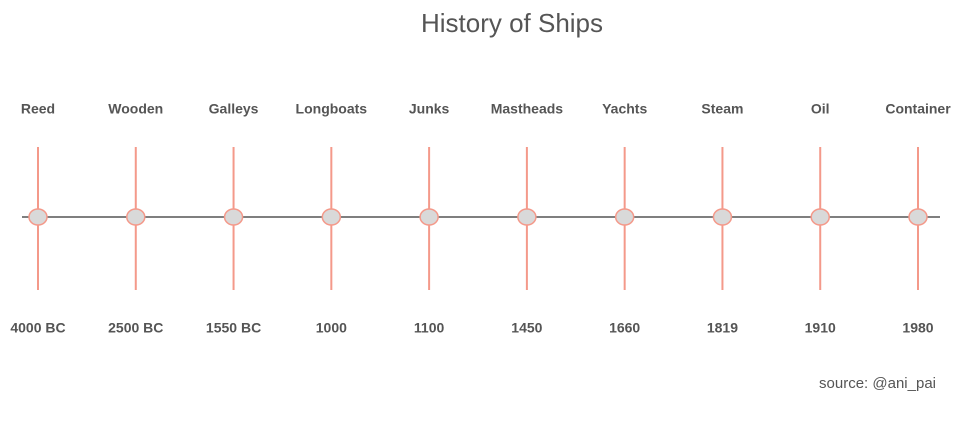 The height and width of the screenshot is (433, 972). What do you see at coordinates (233, 328) in the screenshot?
I see `event-date: 1550 BC` at bounding box center [233, 328].